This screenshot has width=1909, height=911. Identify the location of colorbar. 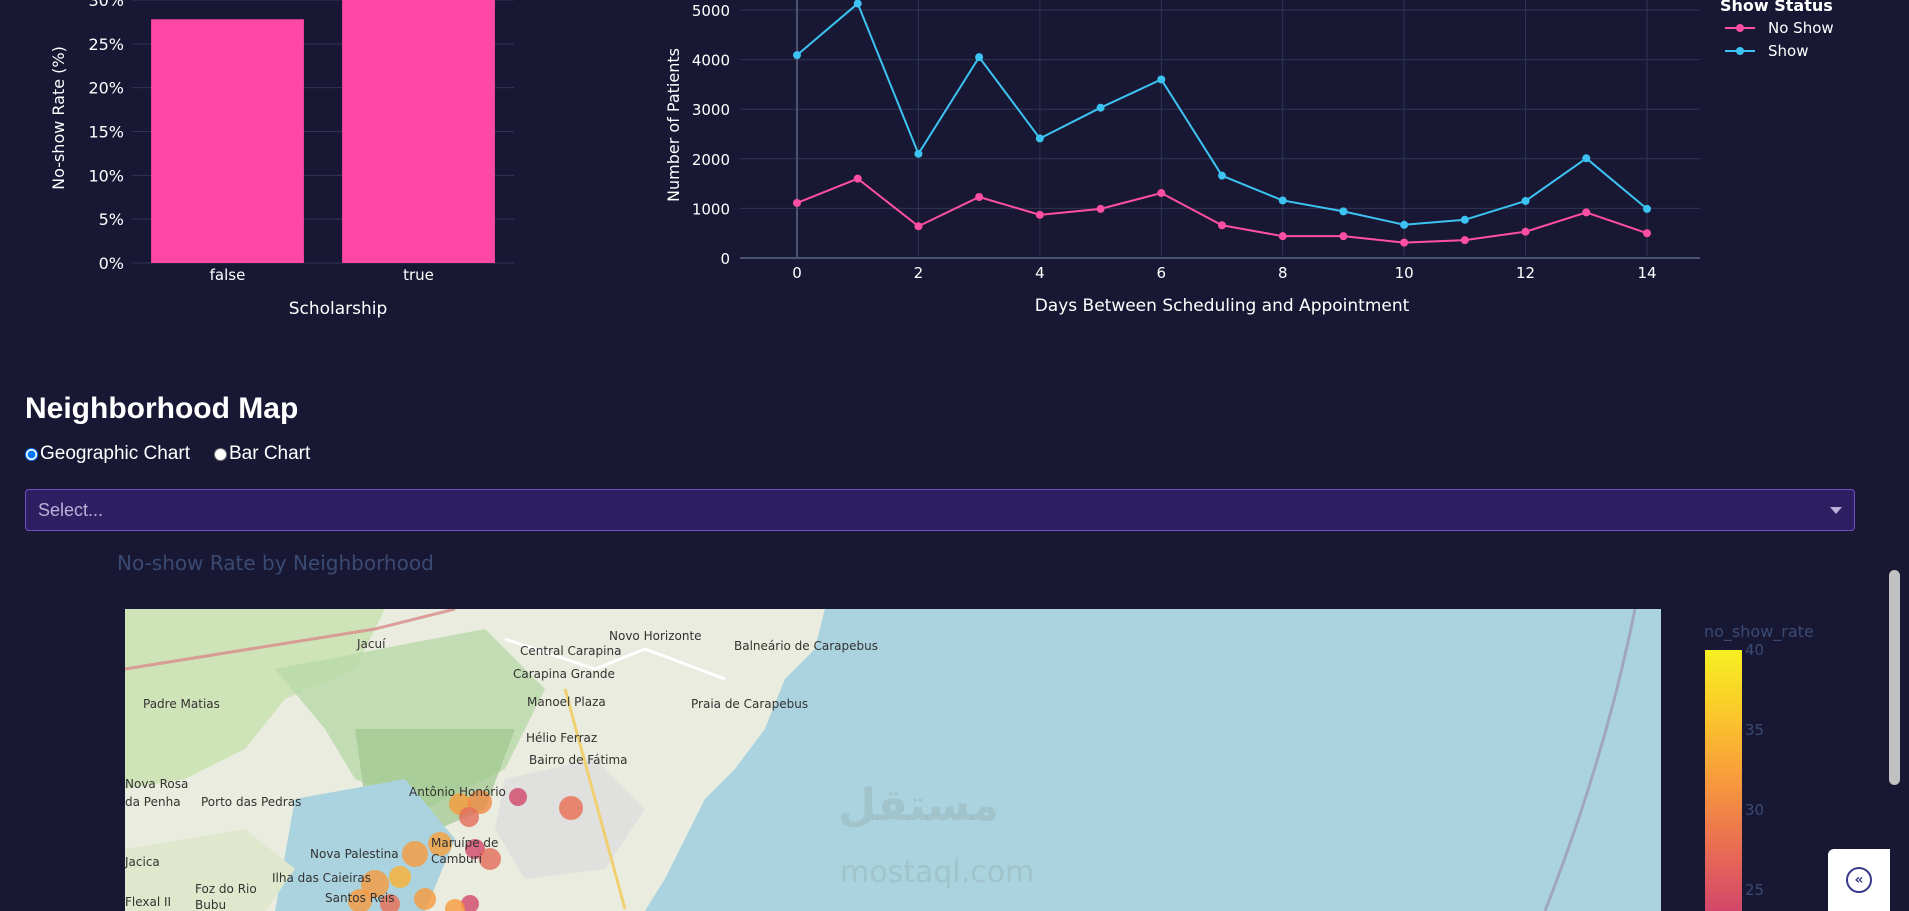
(1723, 780).